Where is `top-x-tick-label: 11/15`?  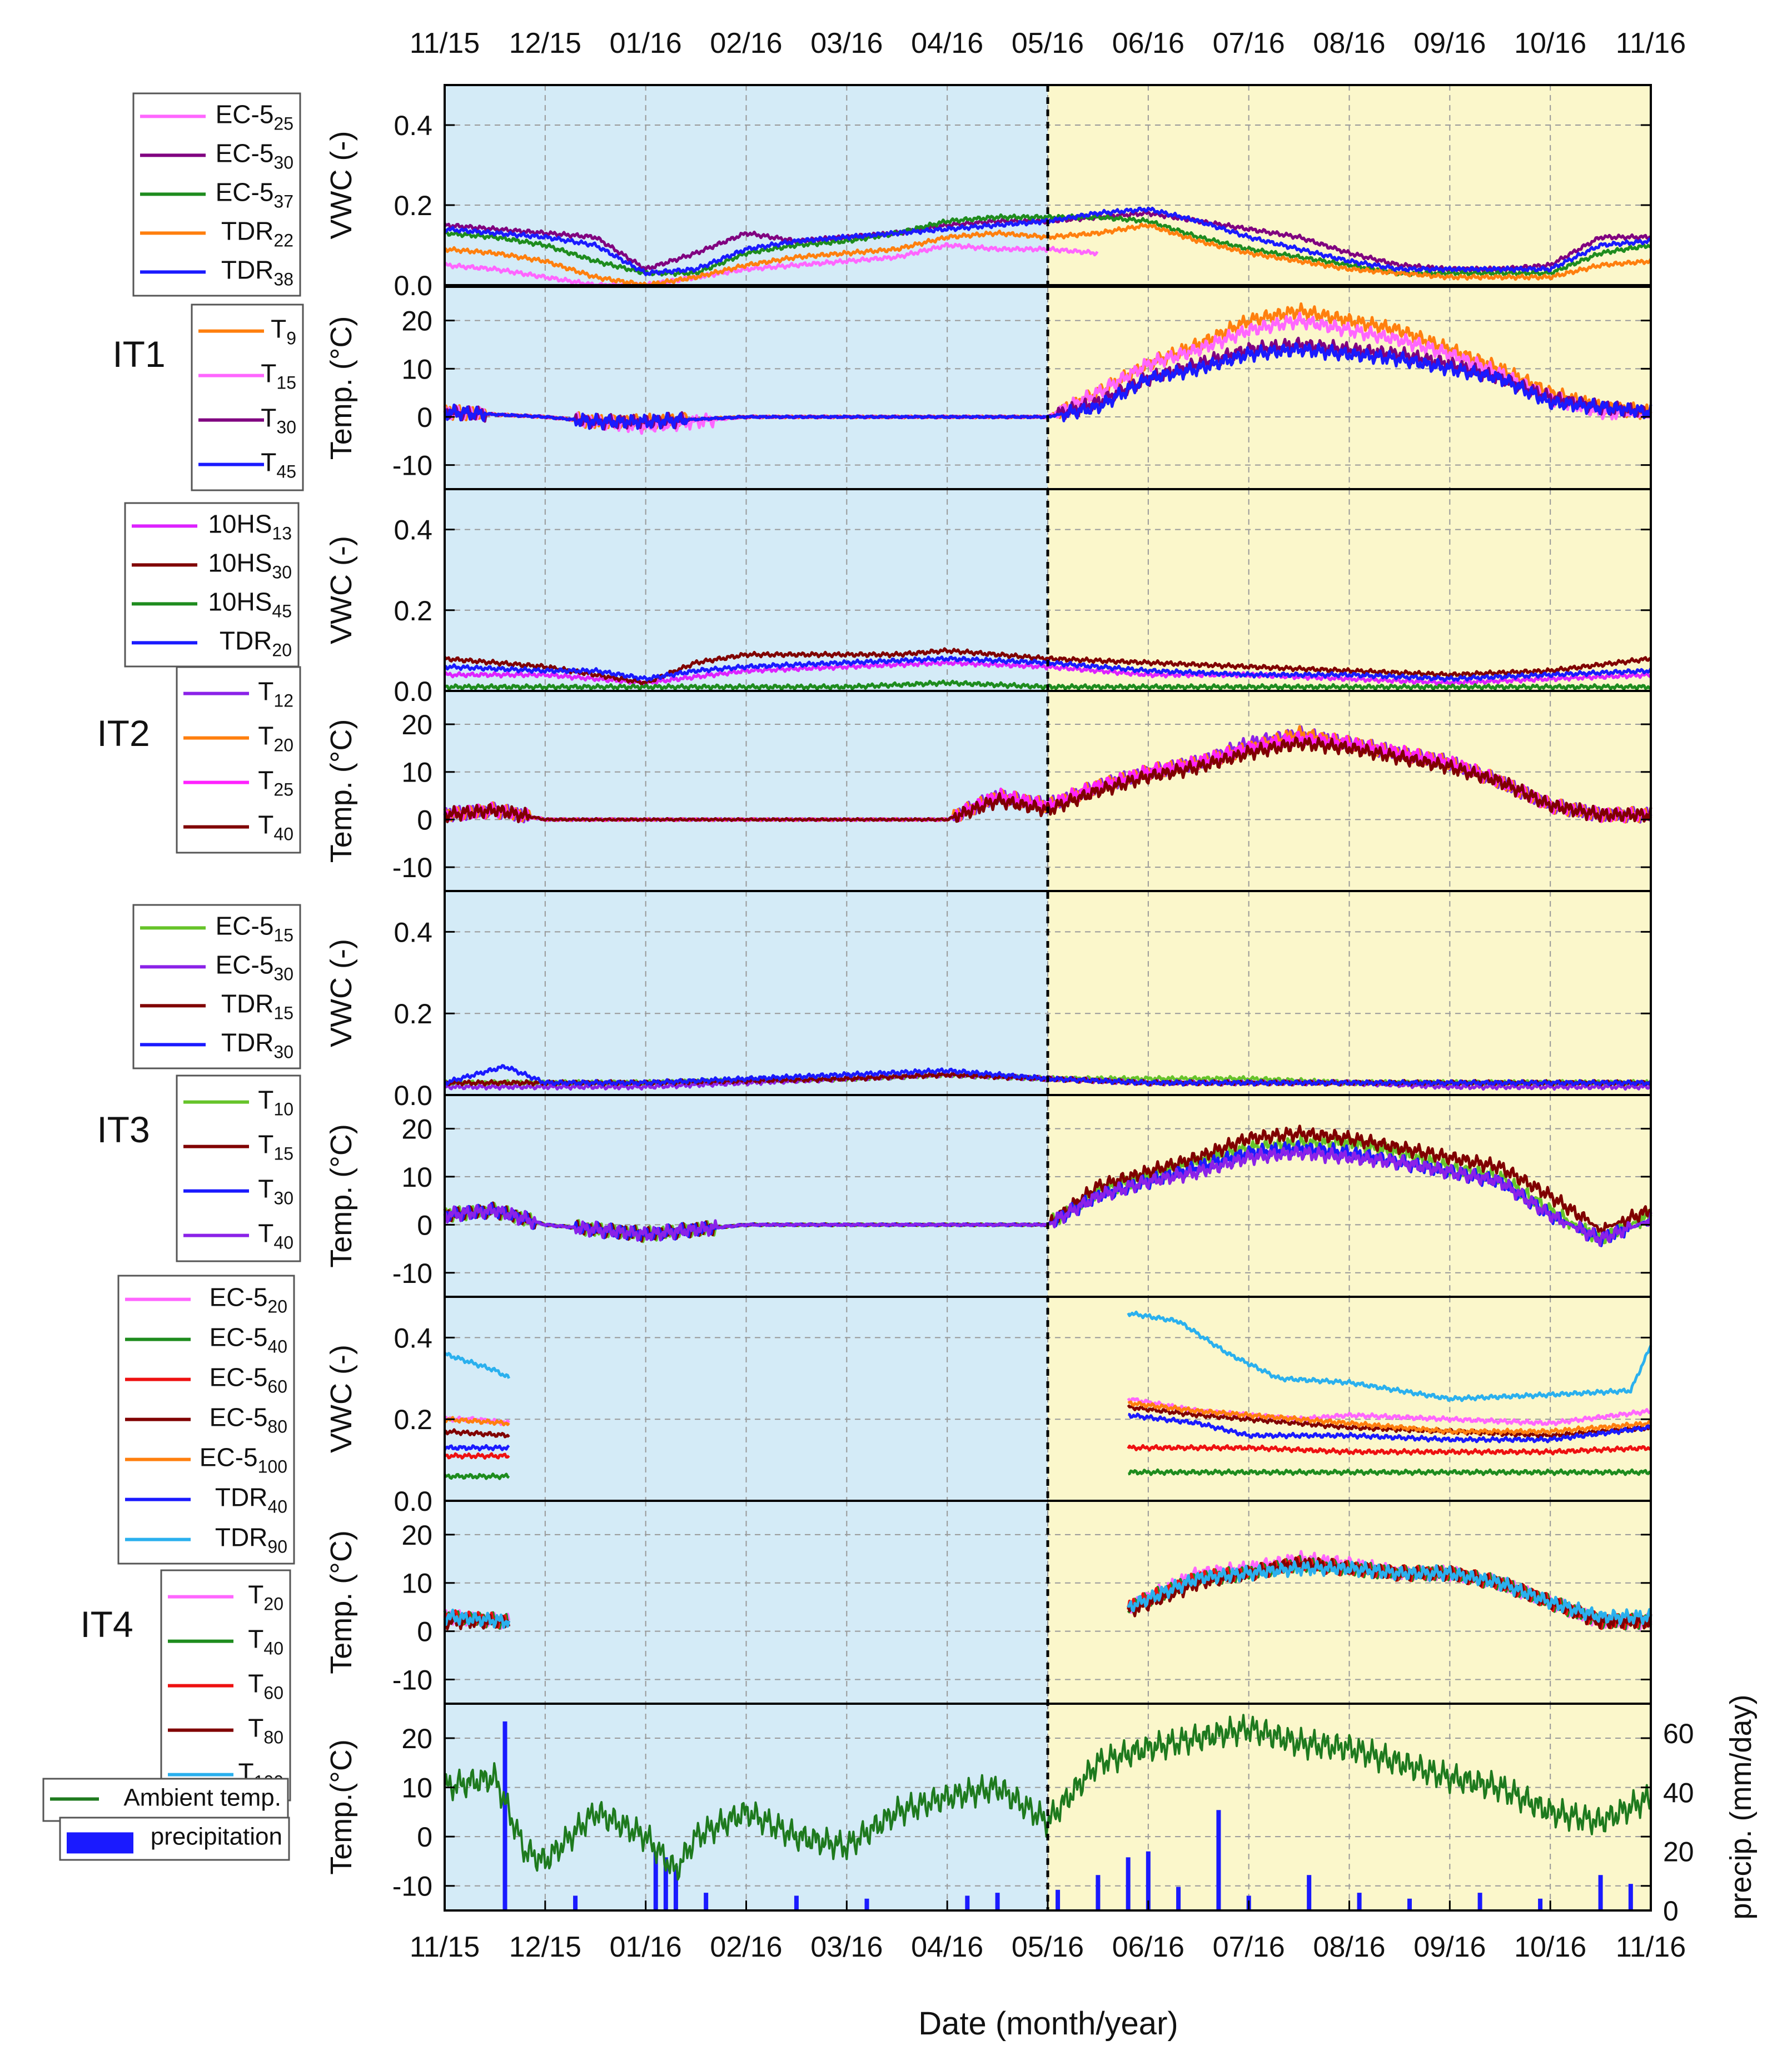 top-x-tick-label: 11/15 is located at coordinates (445, 43).